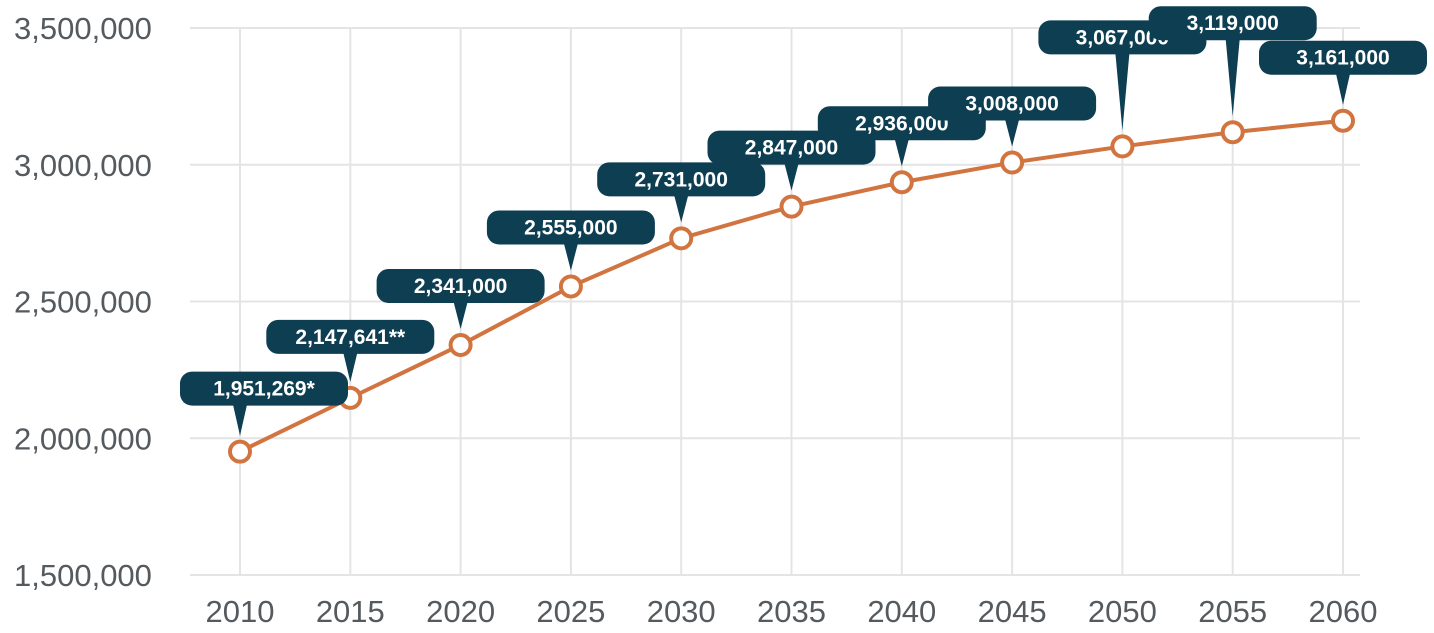  I want to click on x-tick-label: 2055, so click(1232, 611).